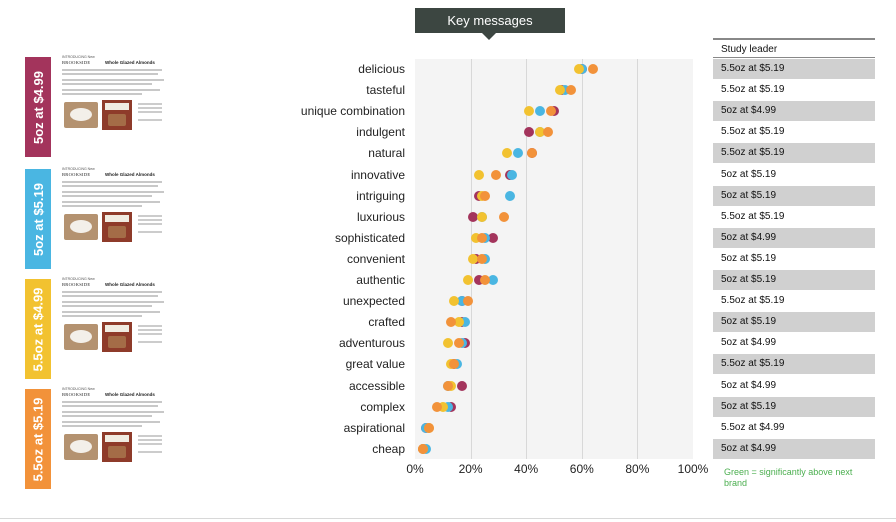 The height and width of the screenshot is (522, 896). I want to click on category-label: unexpected, so click(373, 301).